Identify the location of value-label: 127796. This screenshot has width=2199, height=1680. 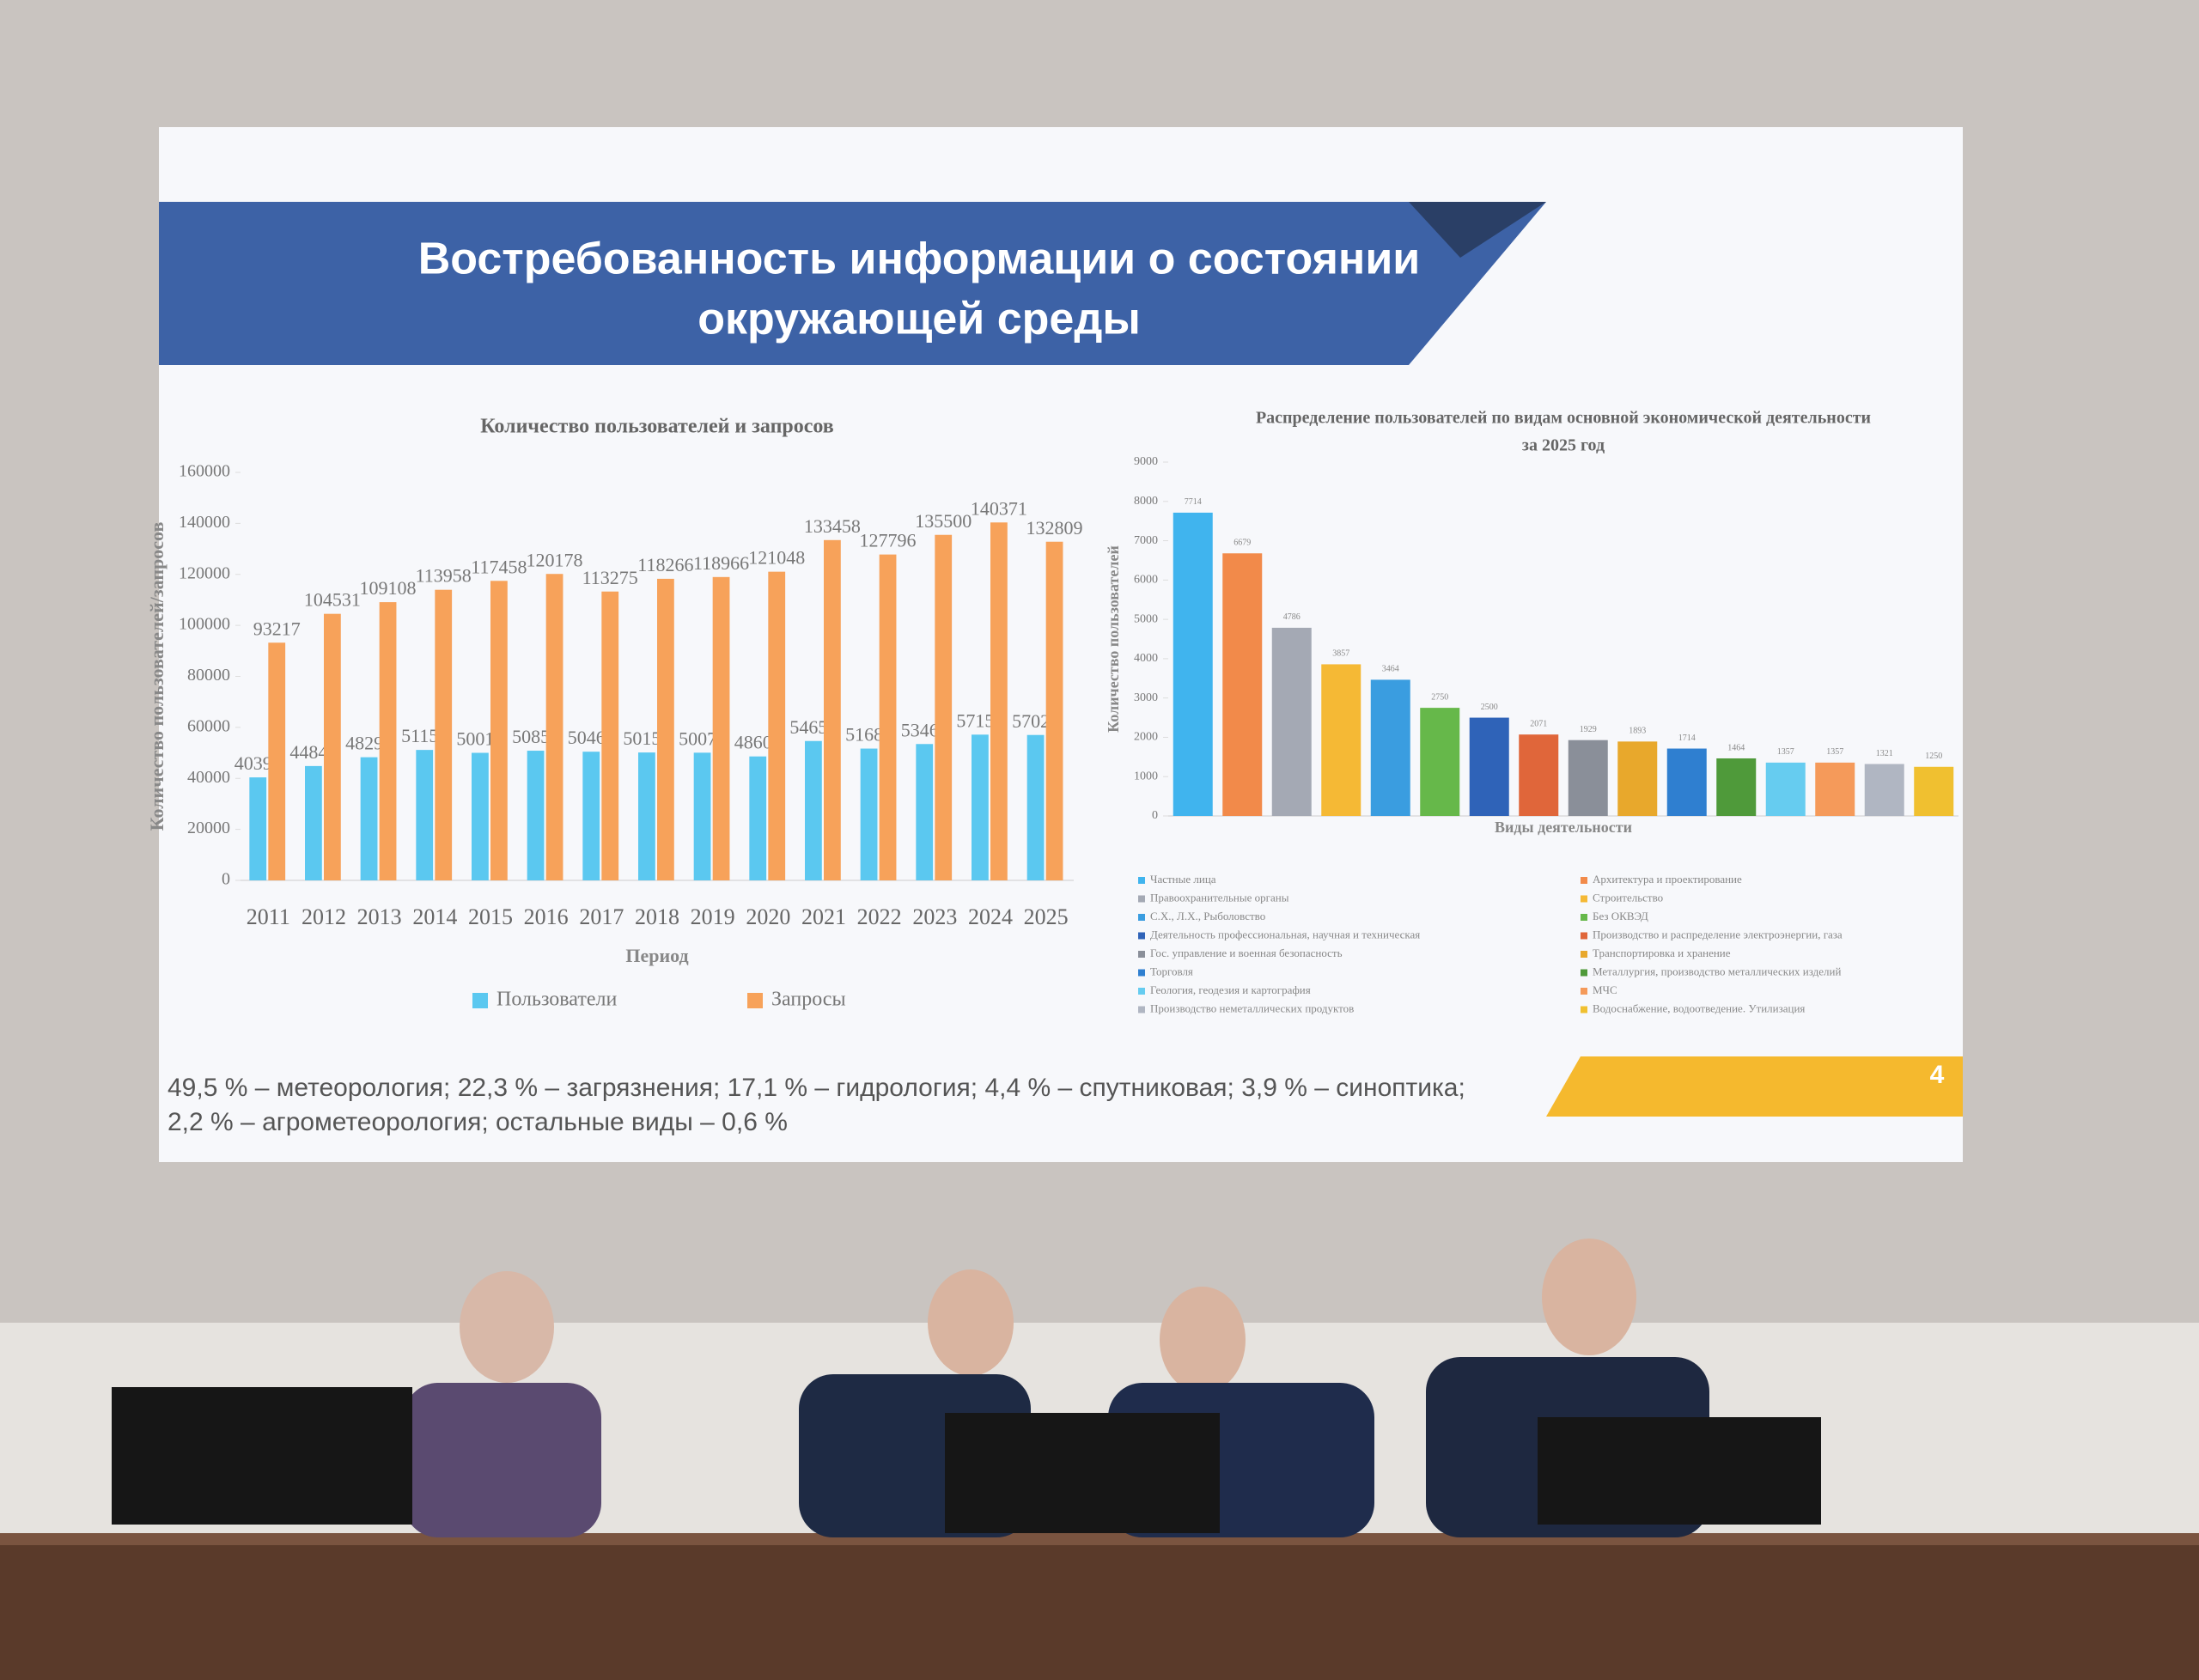
(888, 540).